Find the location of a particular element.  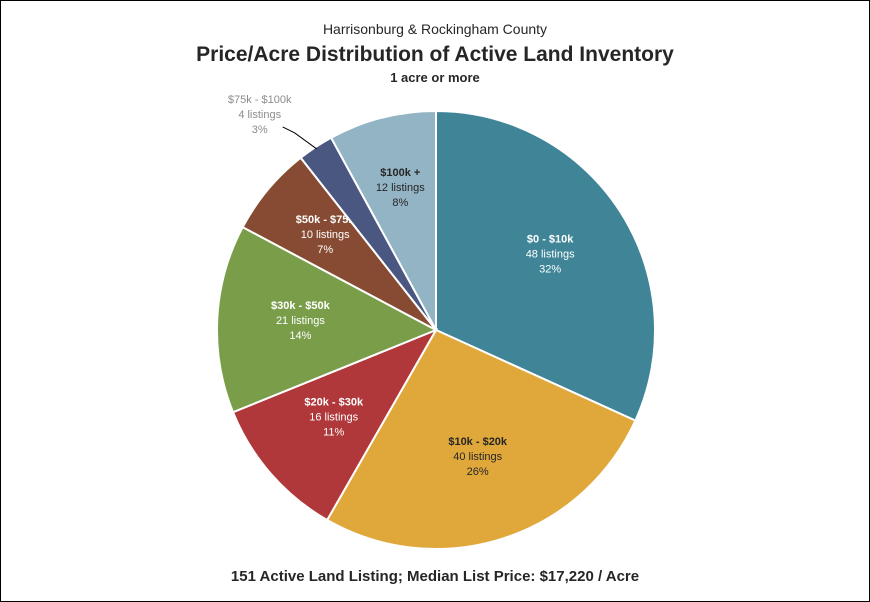

pie-slice-0-10k is located at coordinates (545, 265).